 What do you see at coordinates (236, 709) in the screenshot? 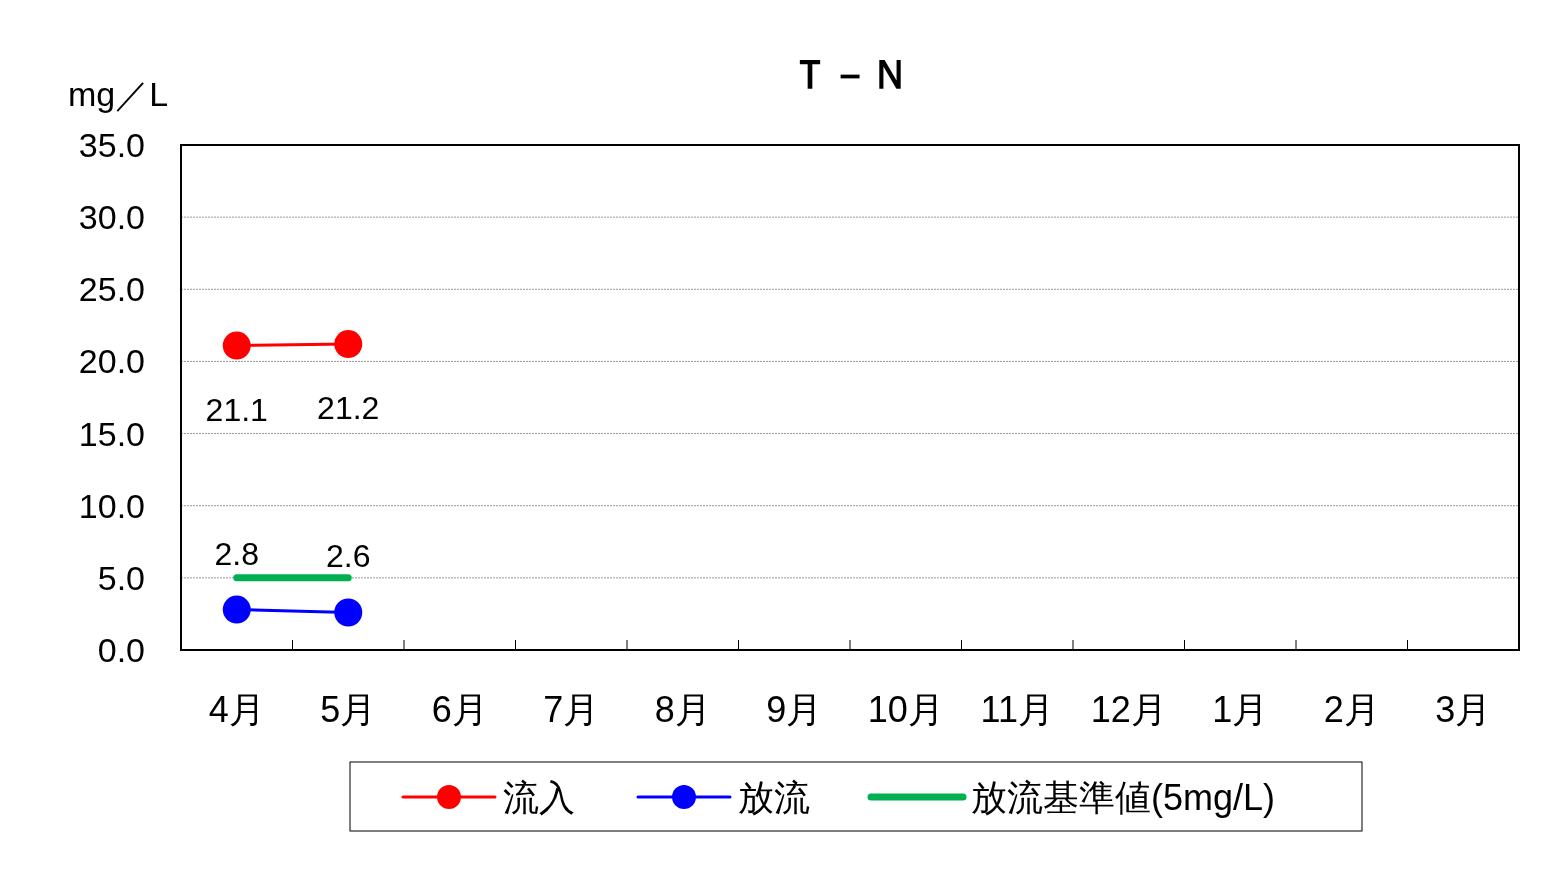
I see `x-tick-label: 4月` at bounding box center [236, 709].